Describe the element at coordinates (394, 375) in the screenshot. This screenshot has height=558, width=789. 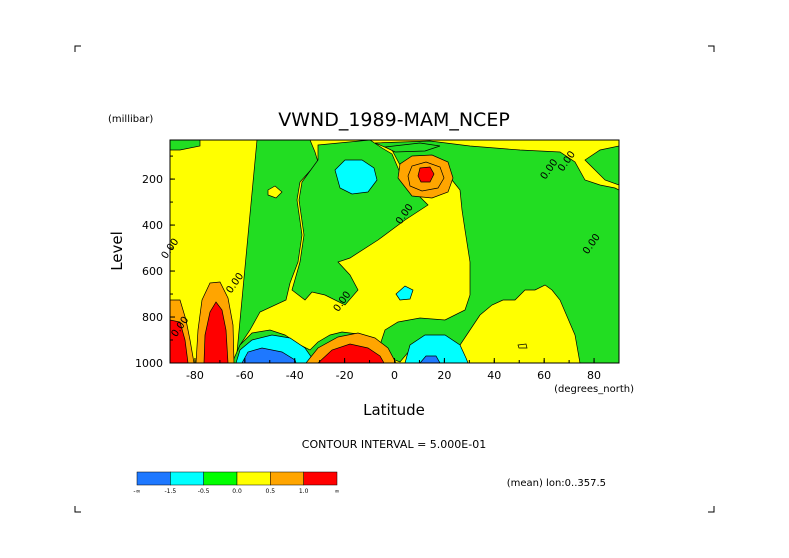
I see `x-tick-label: 0` at that location.